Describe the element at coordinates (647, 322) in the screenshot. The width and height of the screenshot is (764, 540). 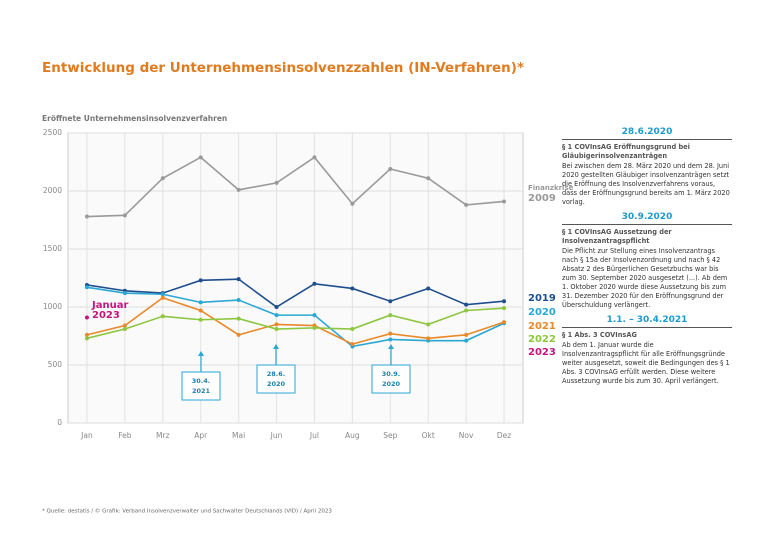
I see `side-heading: 1.1. – 30.4.2021` at that location.